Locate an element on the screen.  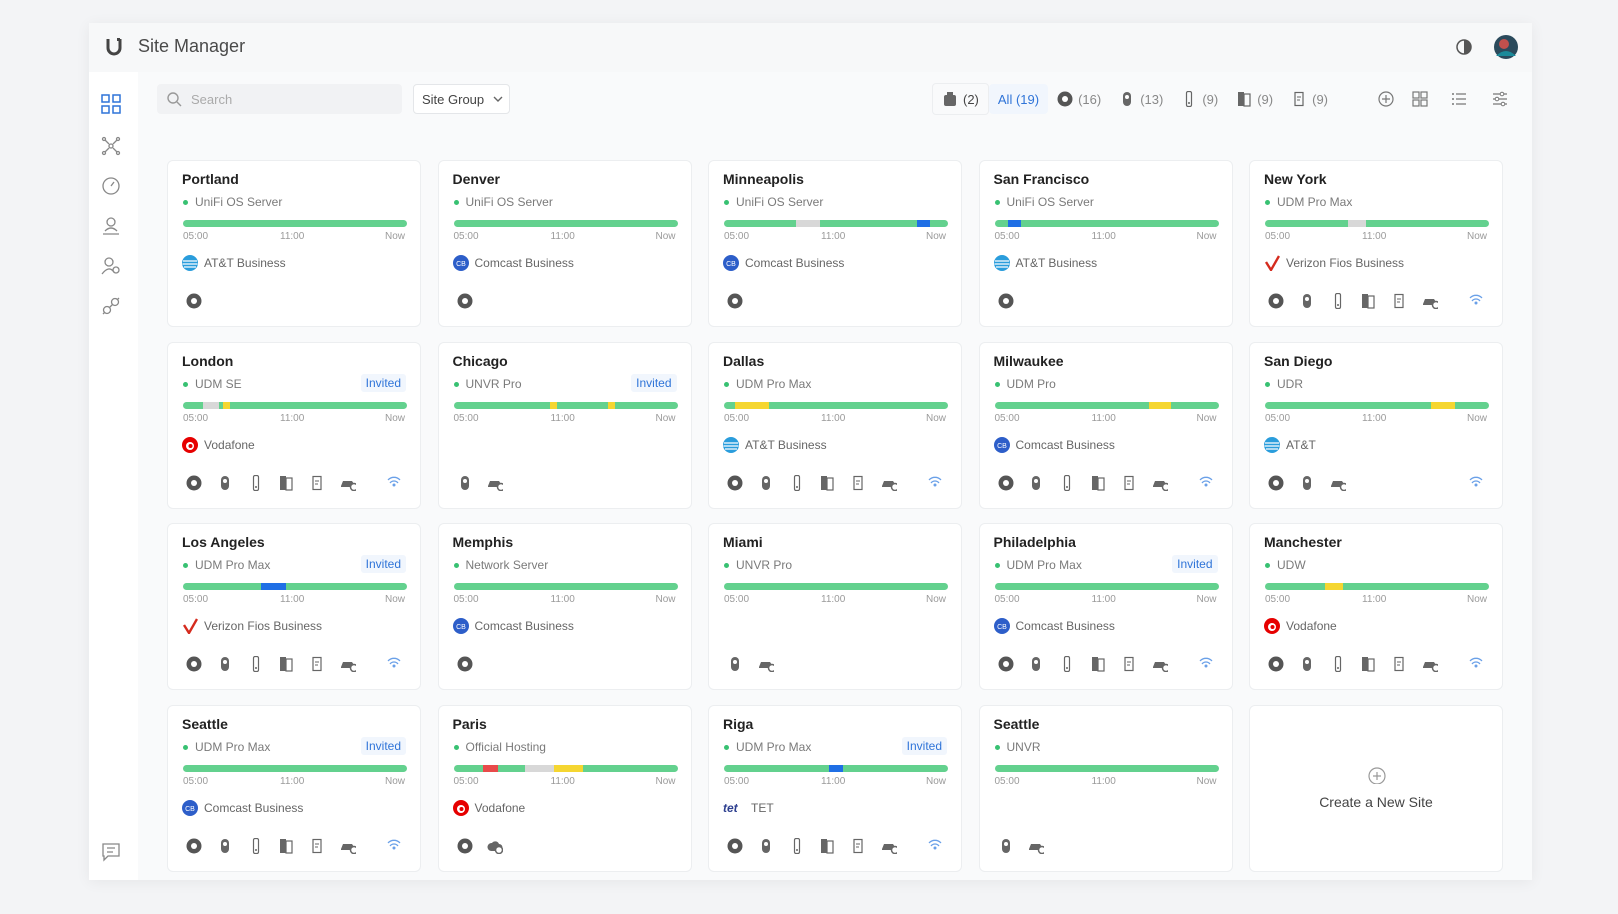
create-site-card: Create a New Site is located at coordinates (1376, 788).